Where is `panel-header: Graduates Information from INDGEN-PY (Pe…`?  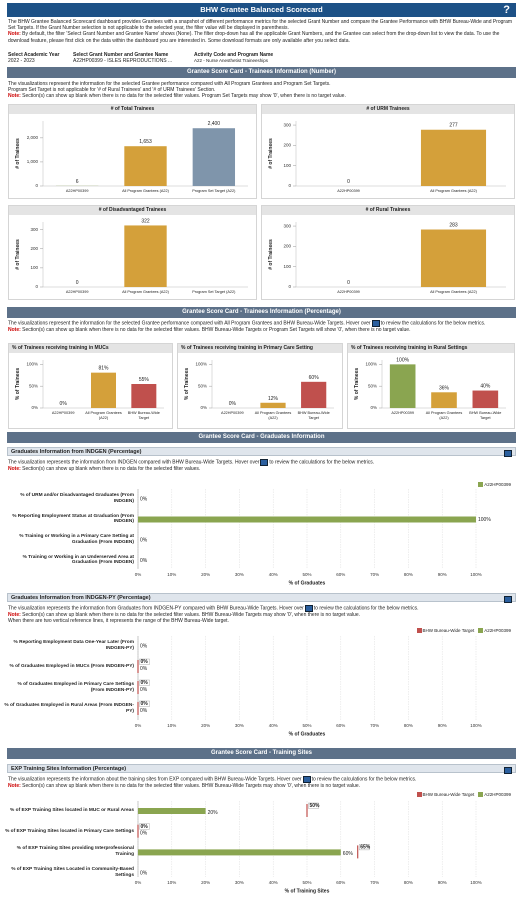
panel-header: Graduates Information from INDGEN-PY (Pe… is located at coordinates (261, 598).